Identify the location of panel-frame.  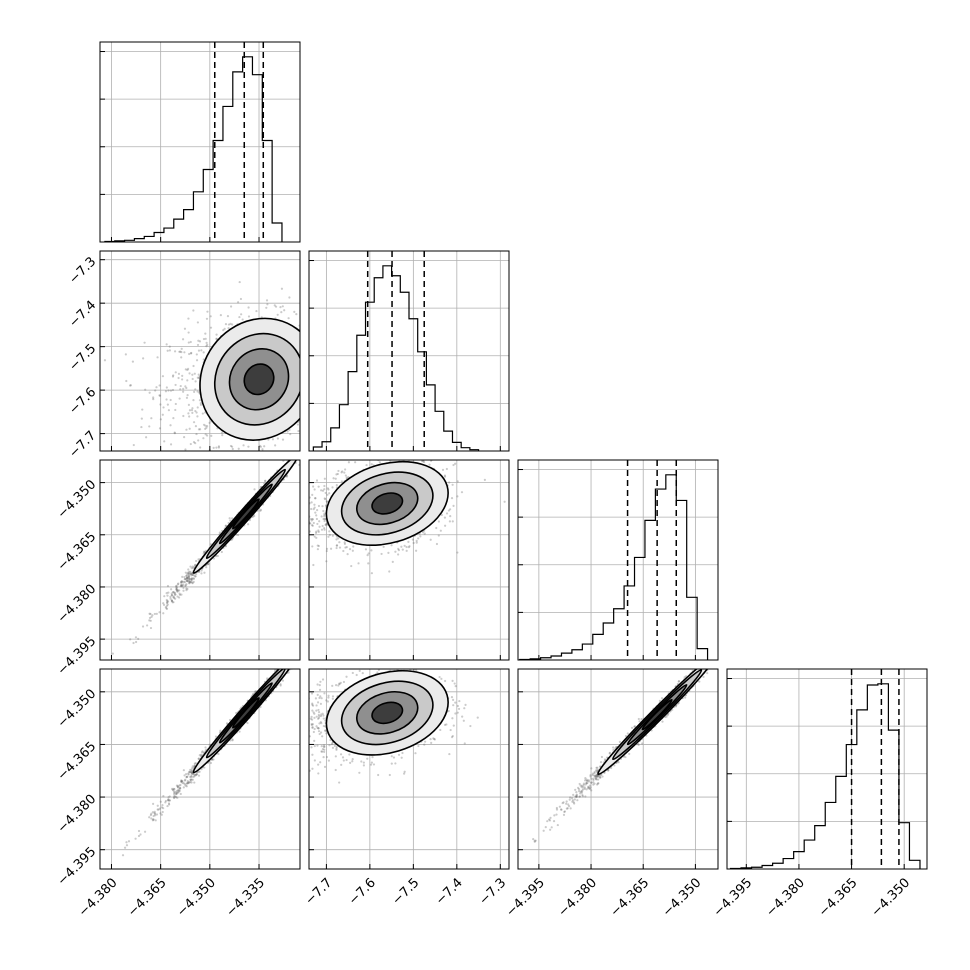
(200, 142).